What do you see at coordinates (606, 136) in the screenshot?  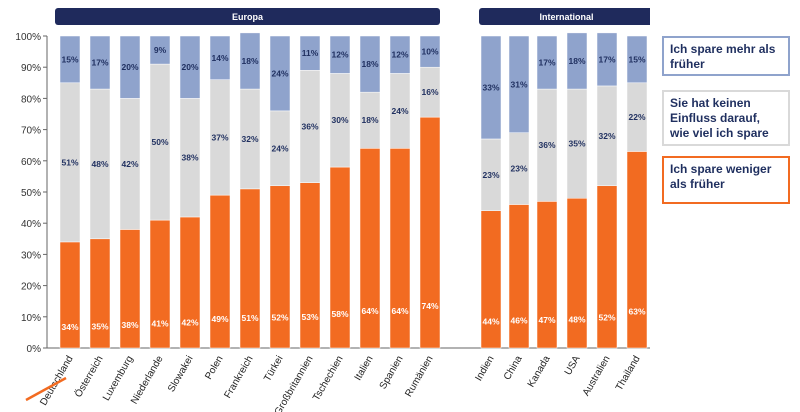 I see `data-label: 32%` at bounding box center [606, 136].